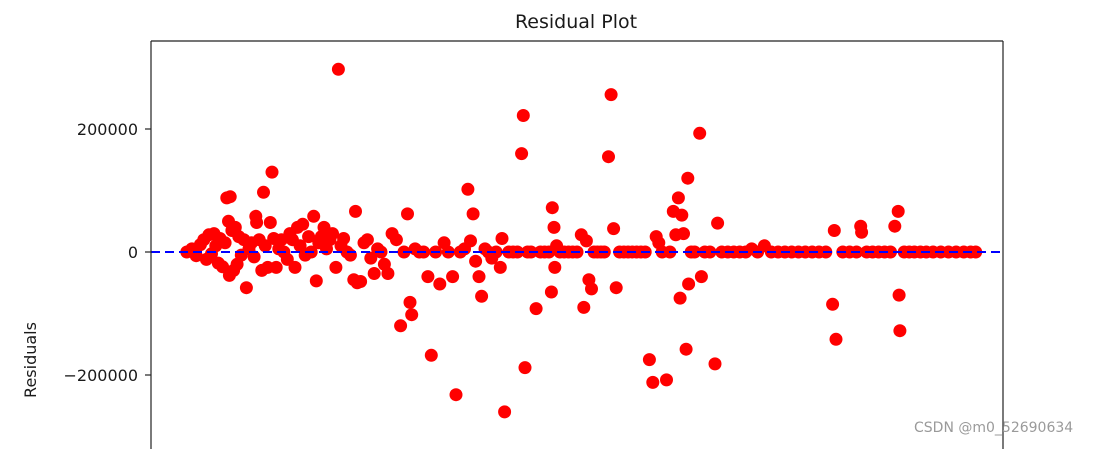 Image resolution: width=1105 pixels, height=449 pixels. Describe the element at coordinates (994, 428) in the screenshot. I see `watermark: CSDN @m0_52690634` at that location.